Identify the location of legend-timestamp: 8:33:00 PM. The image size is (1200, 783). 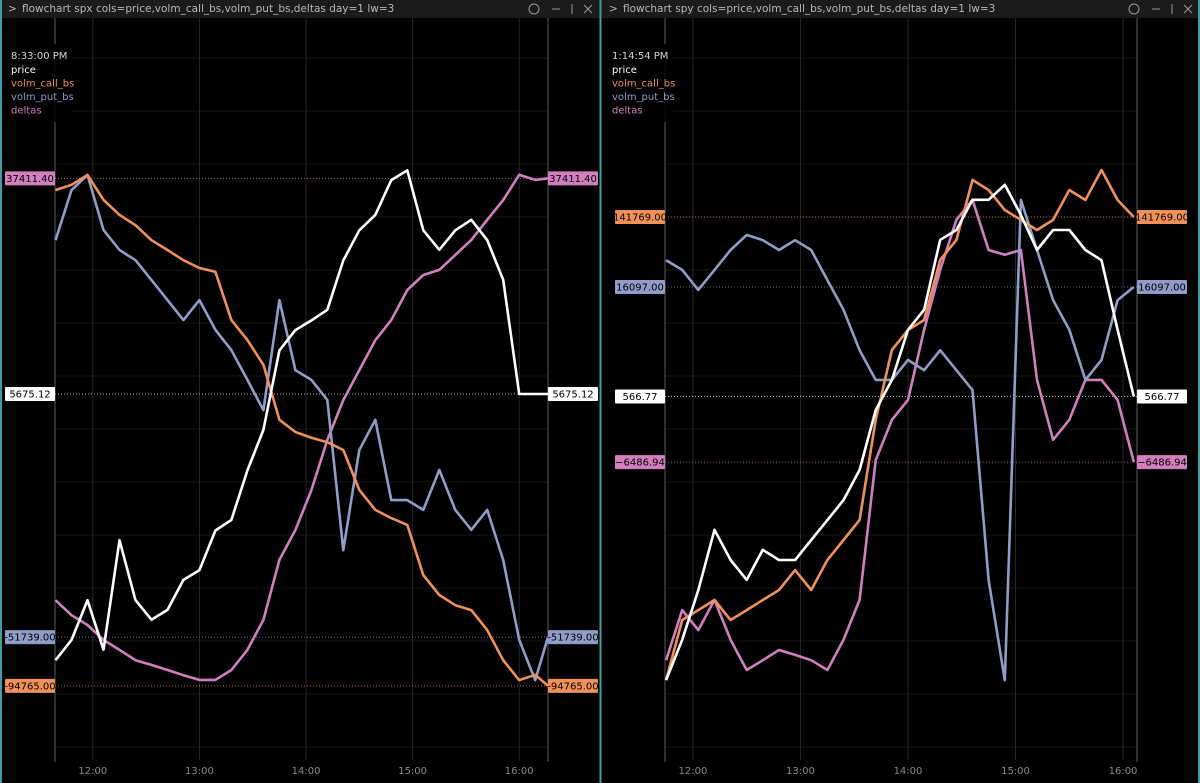
(39, 56).